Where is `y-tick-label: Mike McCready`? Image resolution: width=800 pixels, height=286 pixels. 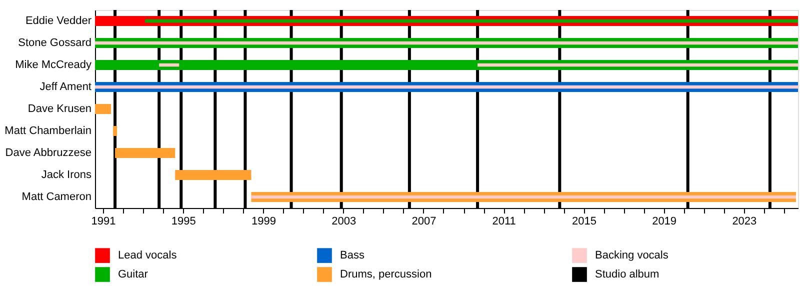 y-tick-label: Mike McCready is located at coordinates (53, 65).